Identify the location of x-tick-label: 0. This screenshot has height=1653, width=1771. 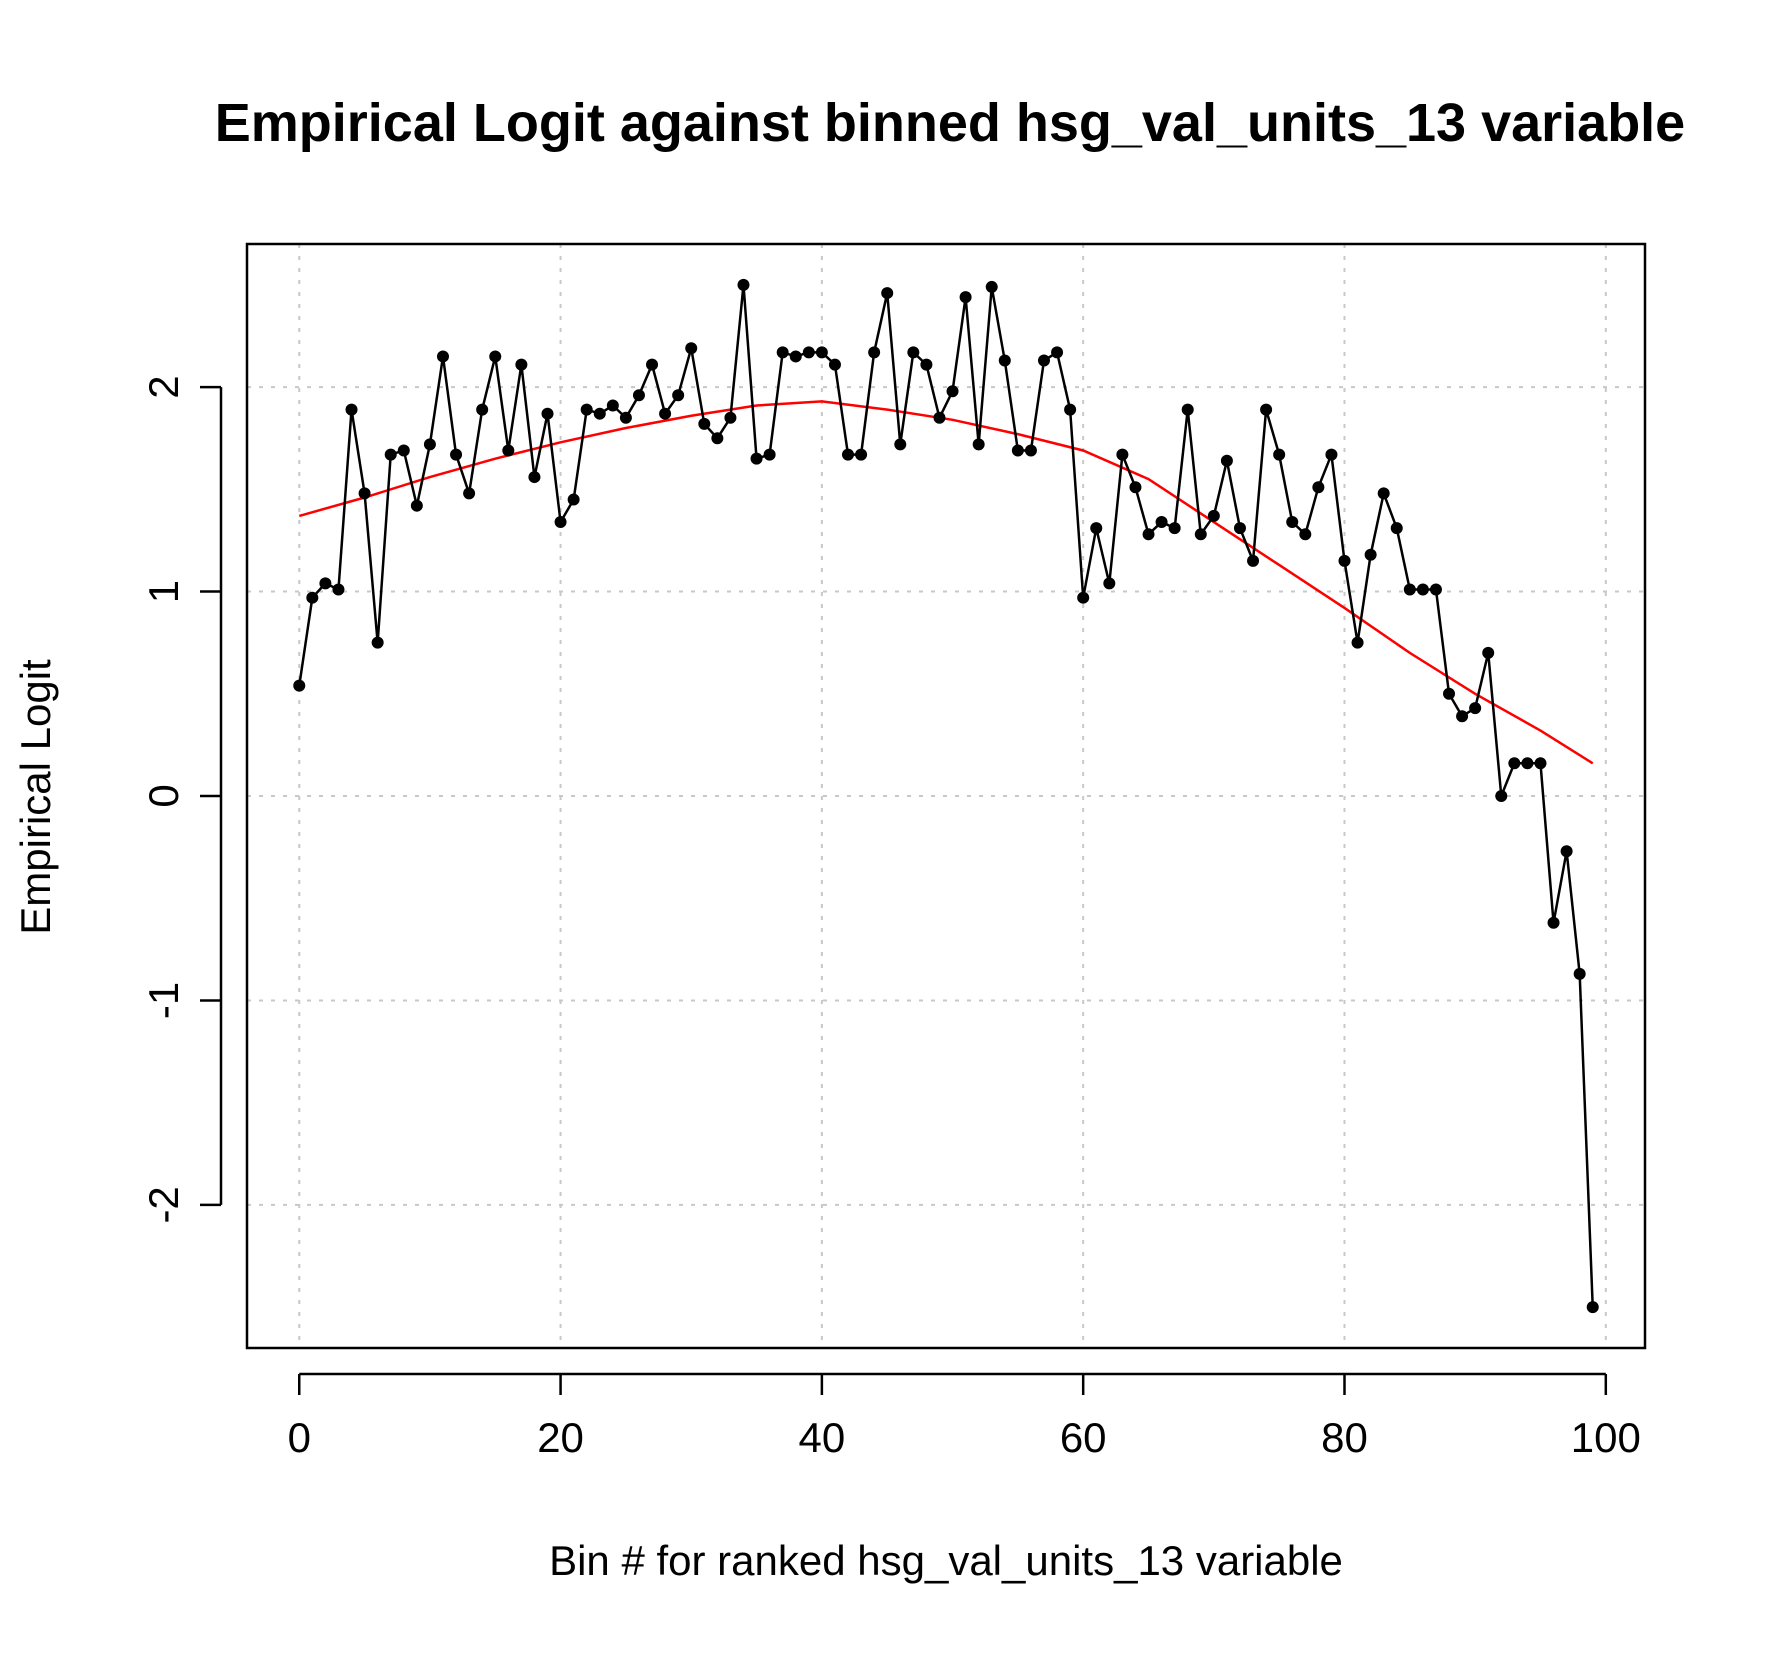
(299, 1437).